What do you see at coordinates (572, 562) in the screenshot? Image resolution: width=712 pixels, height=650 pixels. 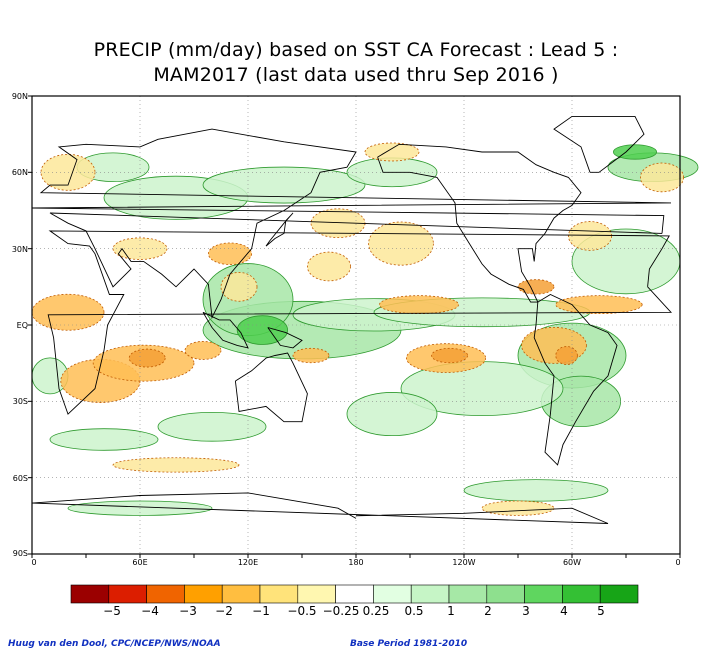 I see `lon-label-60w: 60W` at bounding box center [572, 562].